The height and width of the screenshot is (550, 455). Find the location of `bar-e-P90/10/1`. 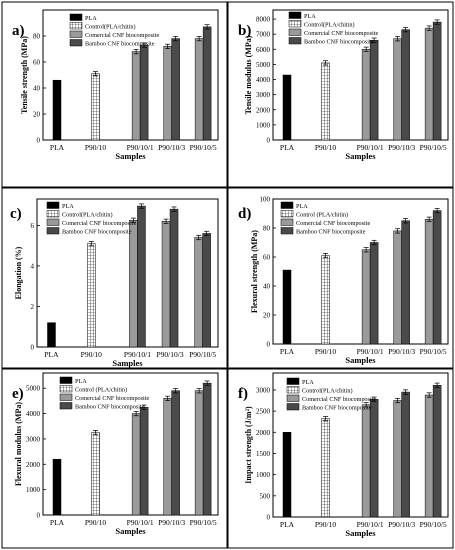

bar-e-P90/10/1 is located at coordinates (144, 461).